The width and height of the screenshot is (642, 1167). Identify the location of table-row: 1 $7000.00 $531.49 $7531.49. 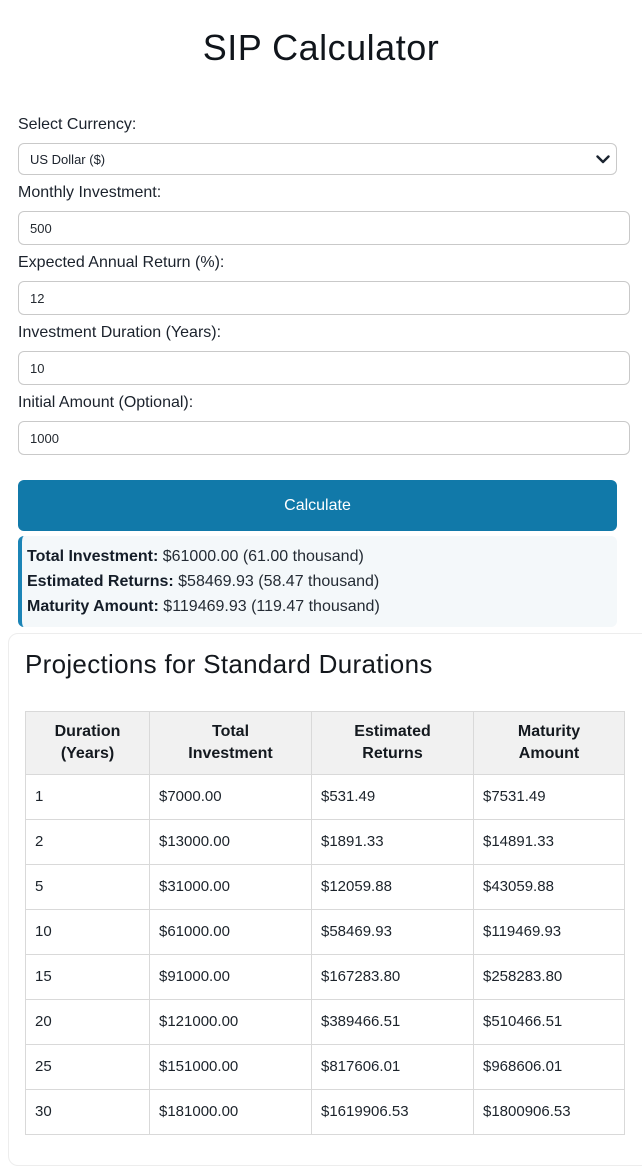
(325, 797).